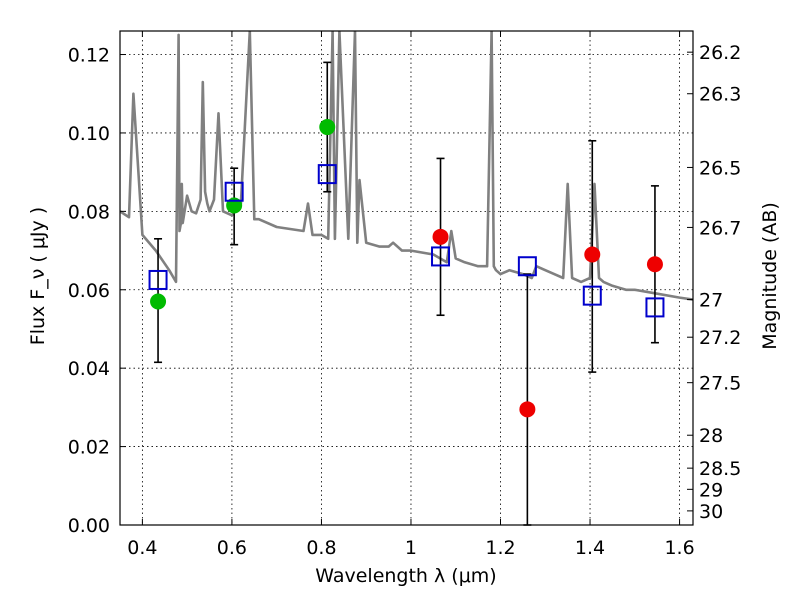  Describe the element at coordinates (89, 291) in the screenshot. I see `y-tick-label: 0.06` at that location.